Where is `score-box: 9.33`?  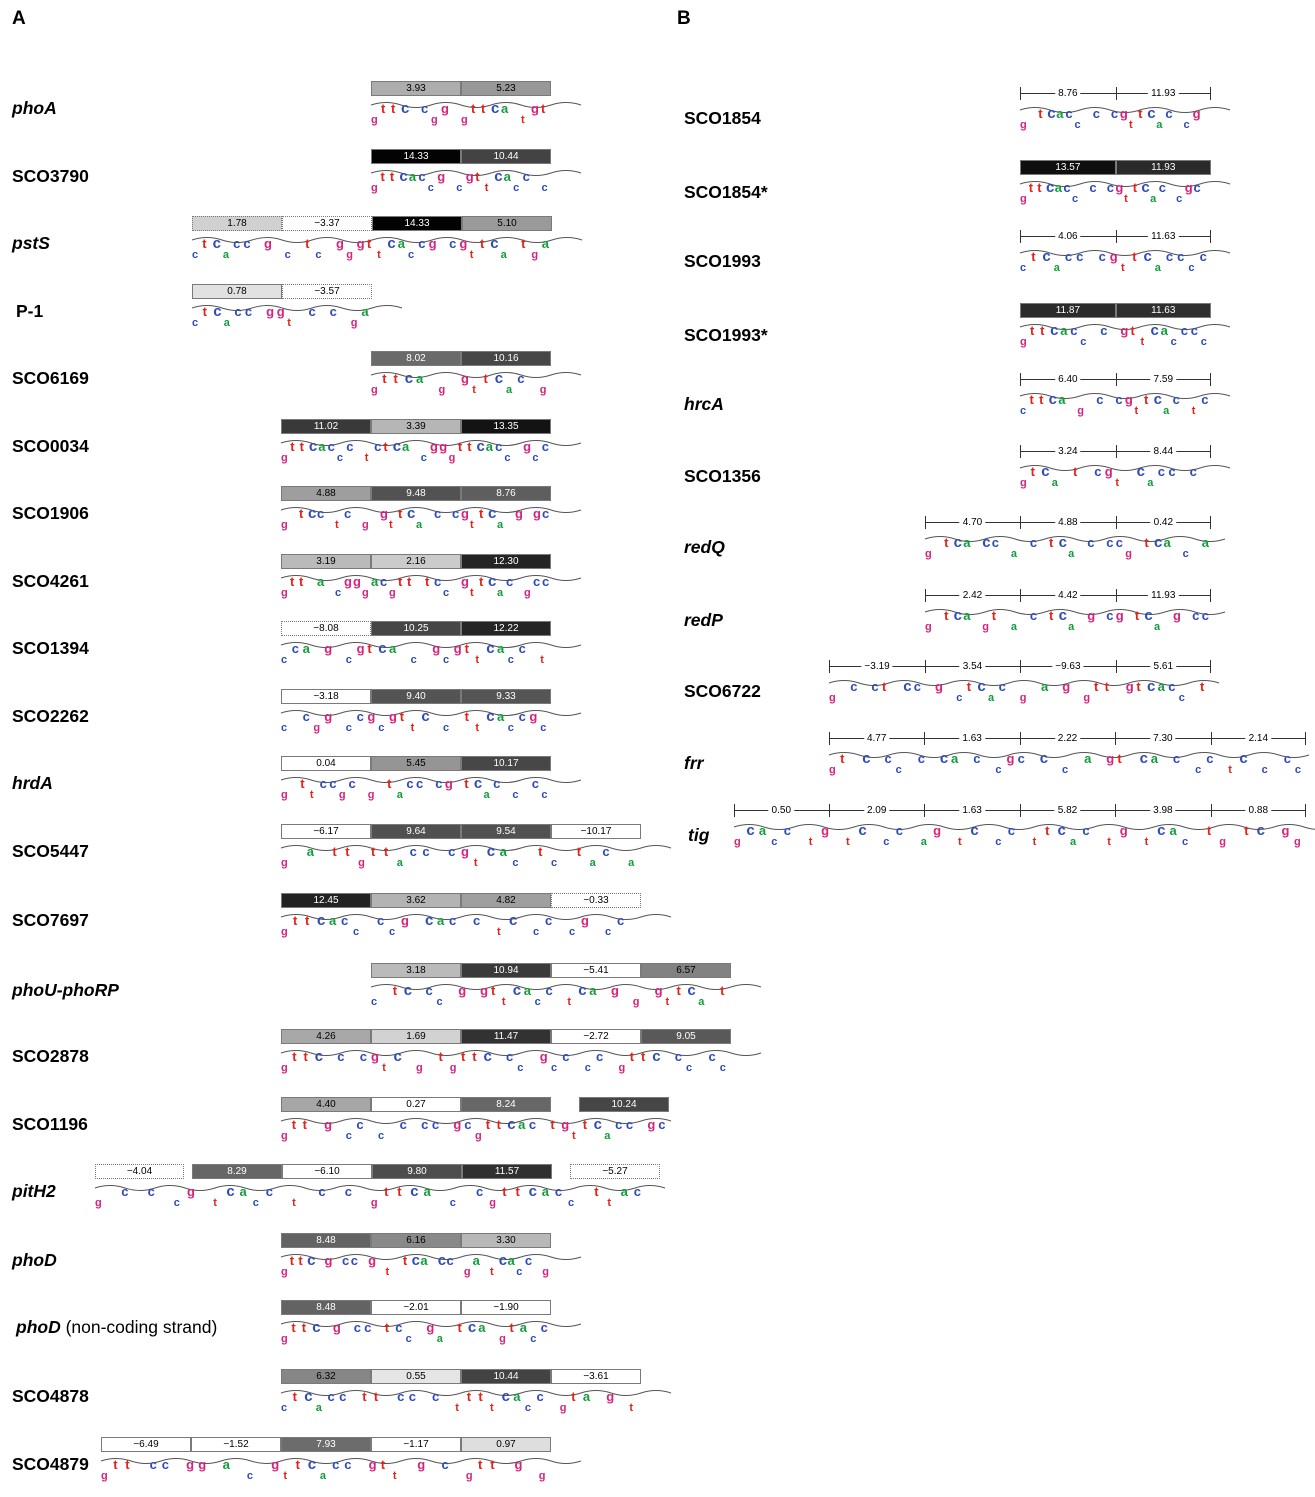 score-box: 9.33 is located at coordinates (506, 696).